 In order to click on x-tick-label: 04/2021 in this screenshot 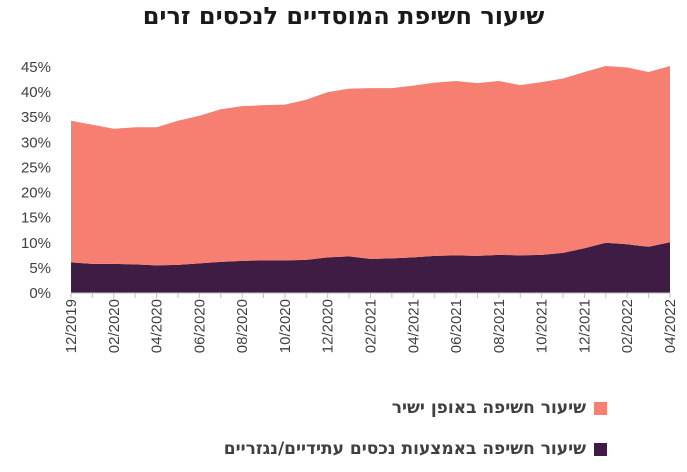, I will do `click(413, 326)`.